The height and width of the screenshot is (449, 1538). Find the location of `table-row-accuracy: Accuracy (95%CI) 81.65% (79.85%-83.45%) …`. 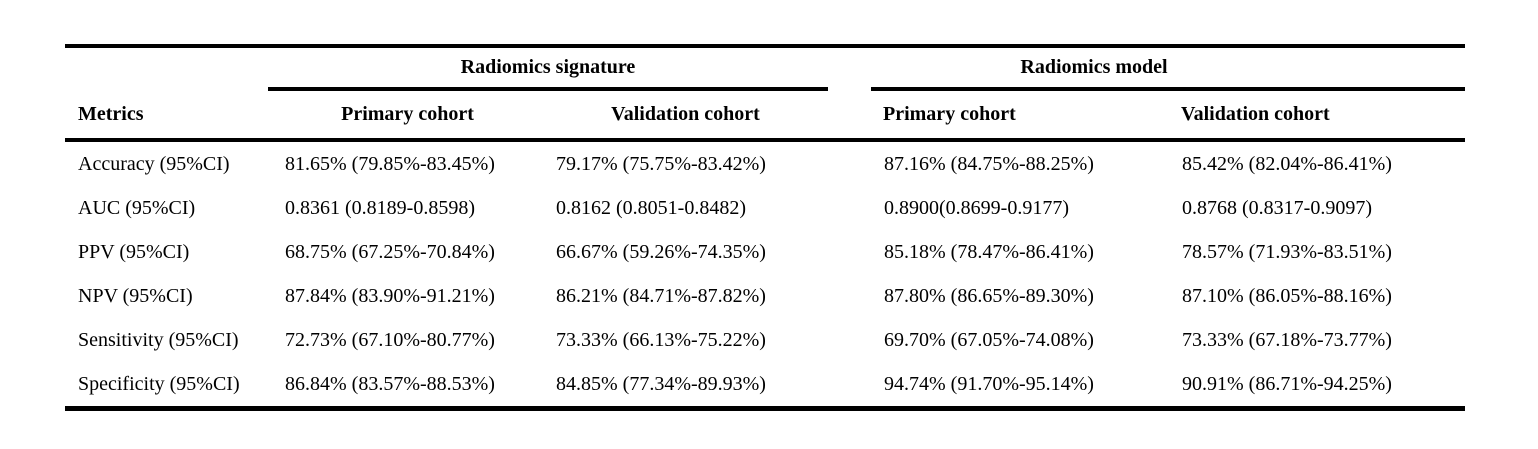

table-row-accuracy: Accuracy (95%CI) 81.65% (79.85%-83.45%) … is located at coordinates (765, 163).